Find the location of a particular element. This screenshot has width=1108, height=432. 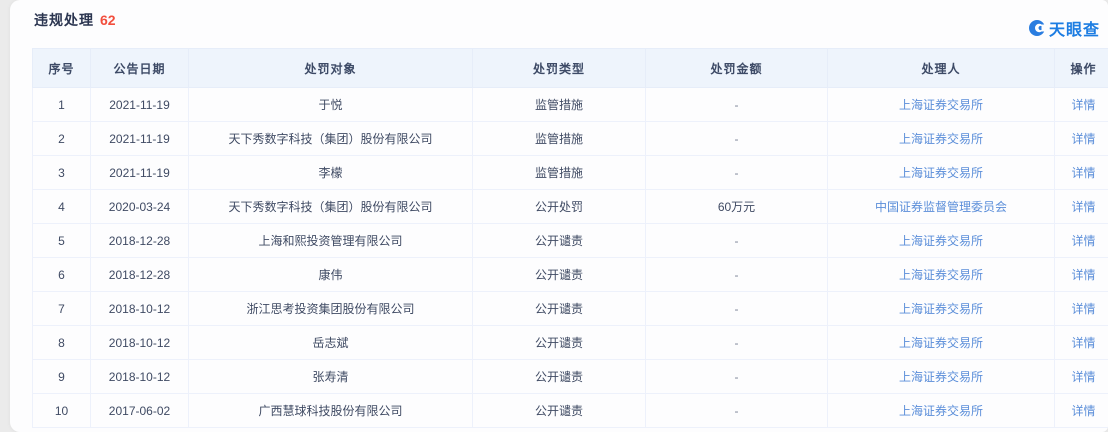

tianyancha-eye-icon is located at coordinates (1037, 28).